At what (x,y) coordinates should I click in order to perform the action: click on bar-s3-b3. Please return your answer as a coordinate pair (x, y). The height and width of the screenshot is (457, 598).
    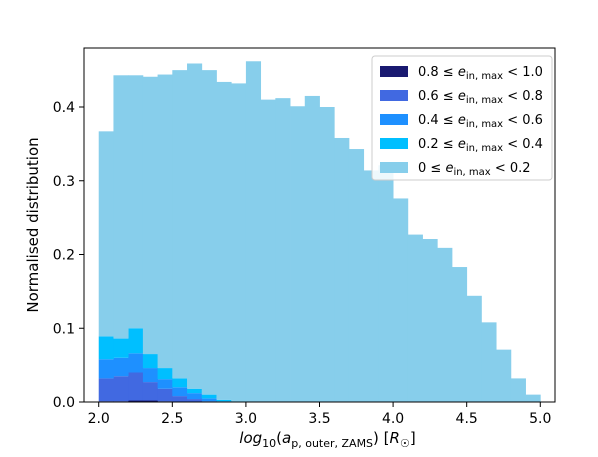
    Looking at the image, I should click on (150, 361).